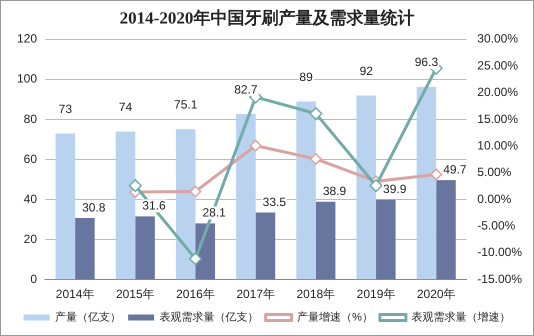  Describe the element at coordinates (27, 39) in the screenshot. I see `y-tick-label: 120` at that location.